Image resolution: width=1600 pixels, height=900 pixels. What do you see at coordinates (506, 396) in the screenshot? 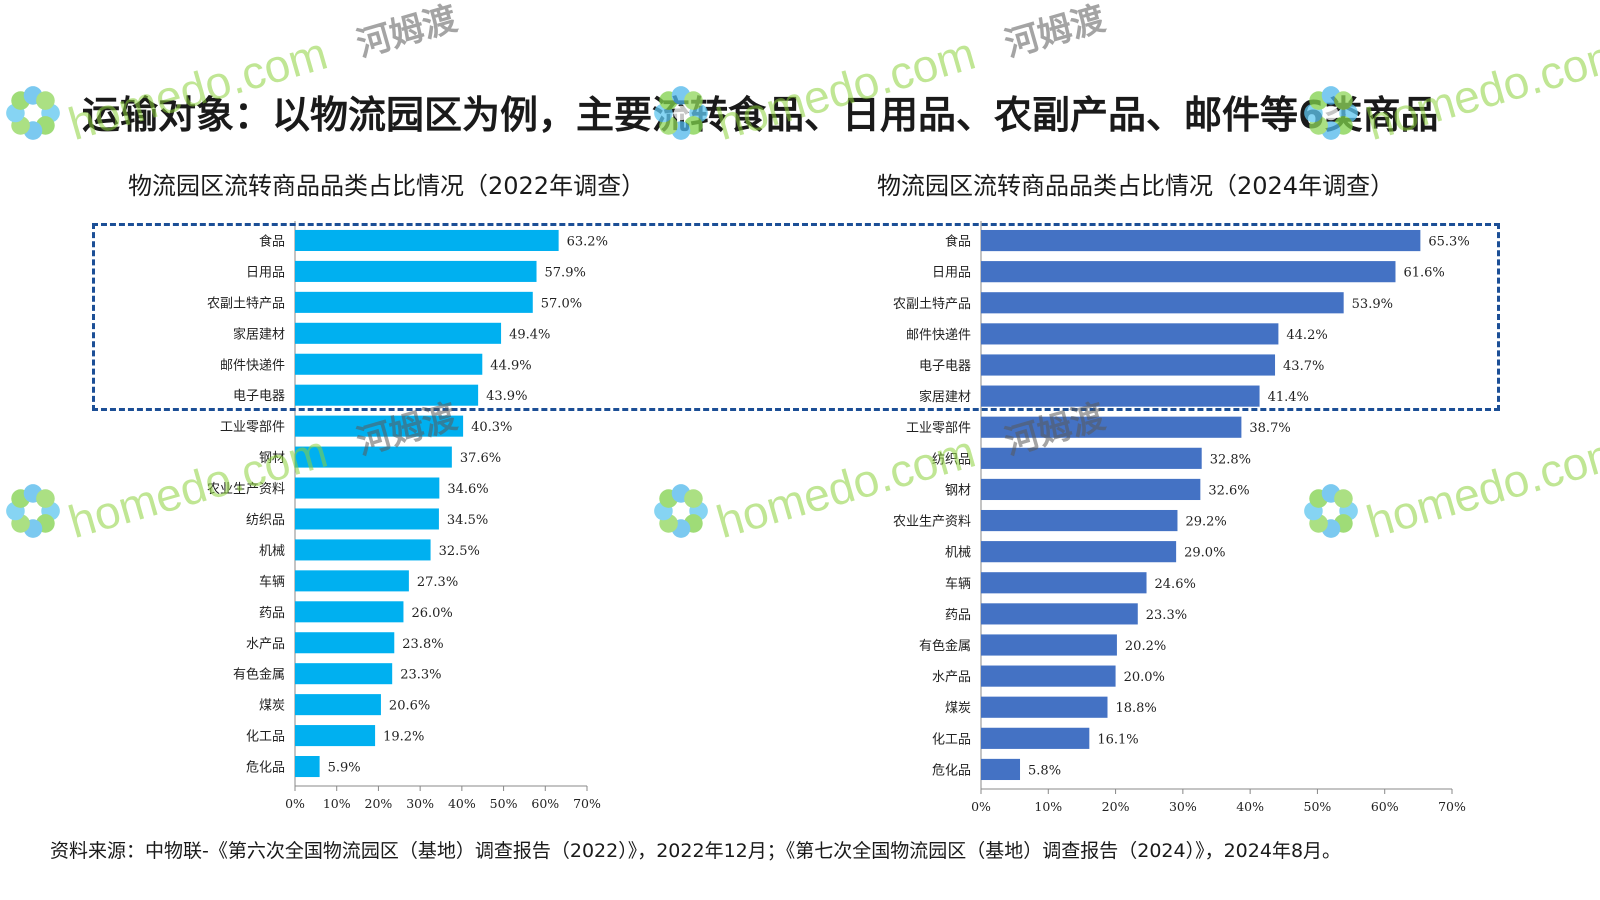
I see `value-label: 43.9%` at bounding box center [506, 396].